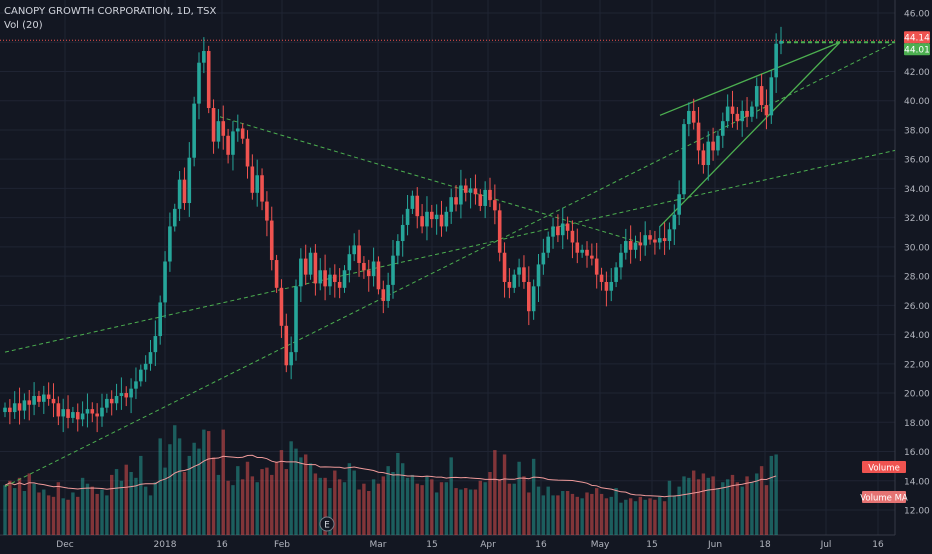 The image size is (932, 554). I want to click on x-tick-label: 16, so click(878, 545).